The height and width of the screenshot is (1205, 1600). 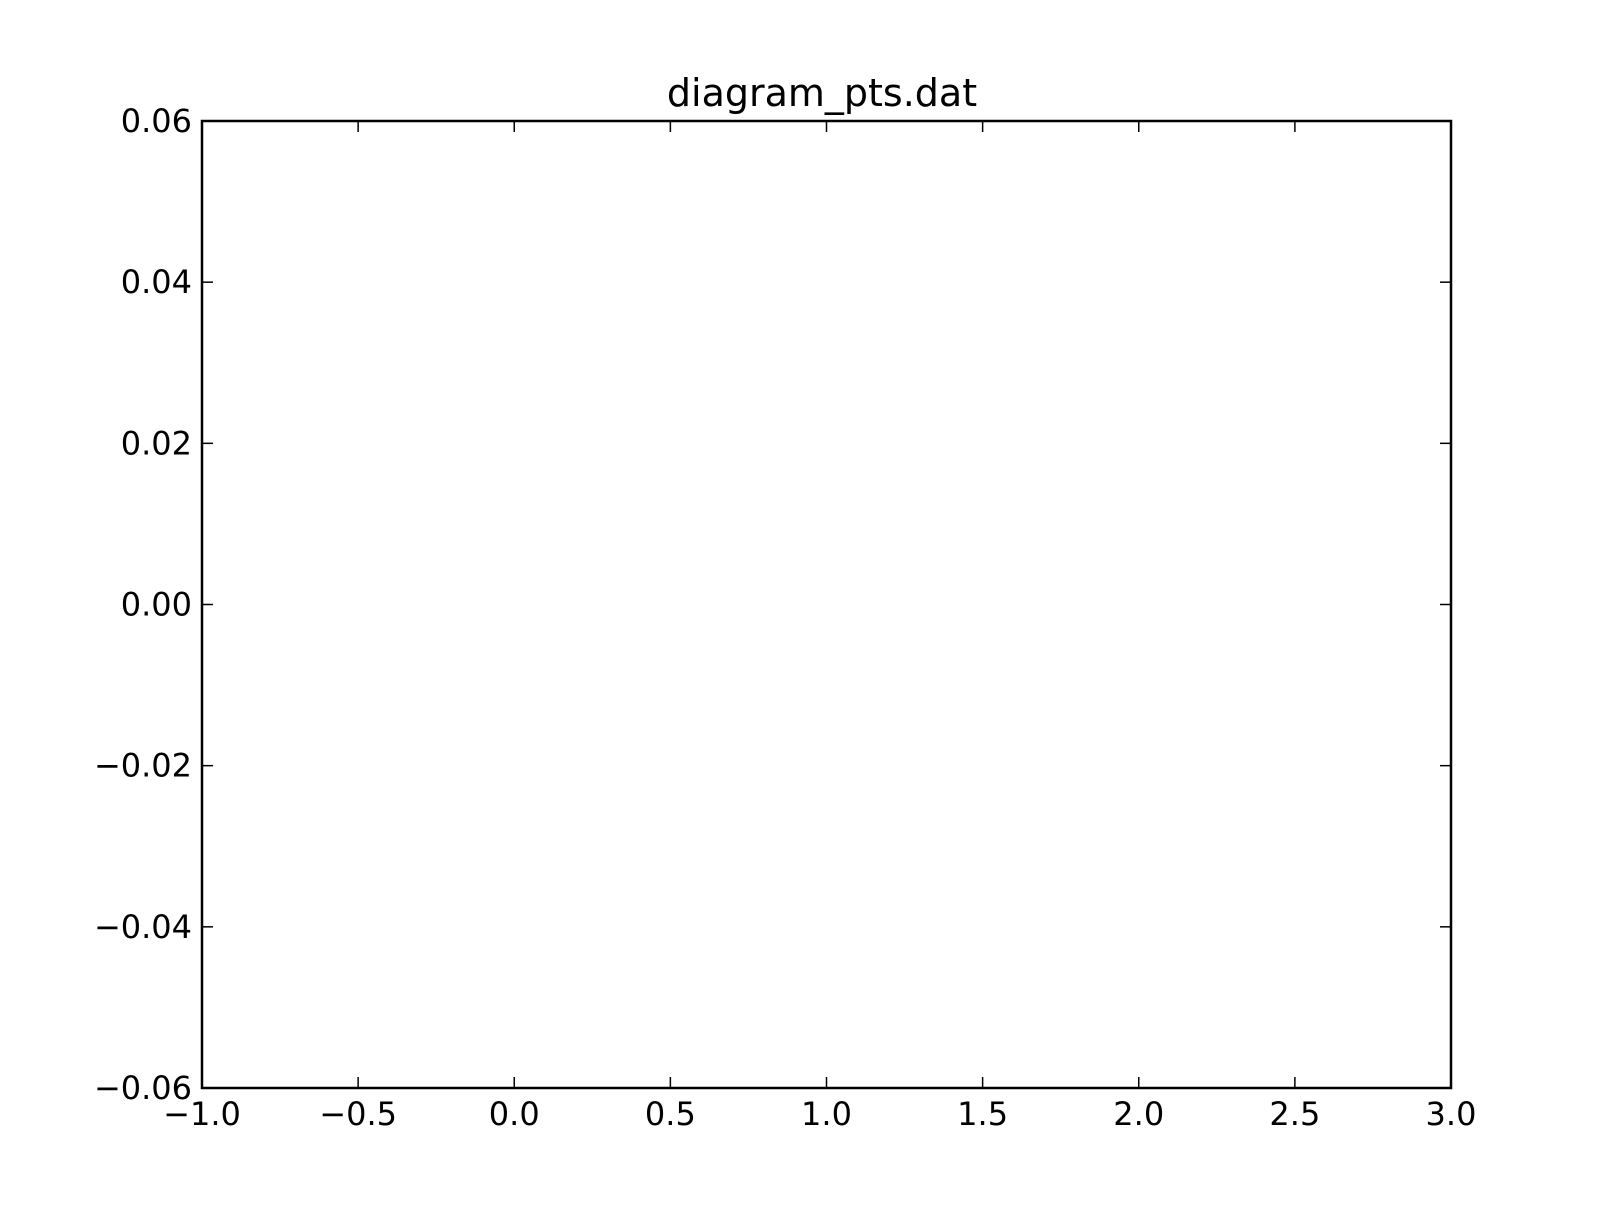 I want to click on y-tick-label: 0.04, so click(x=156, y=282).